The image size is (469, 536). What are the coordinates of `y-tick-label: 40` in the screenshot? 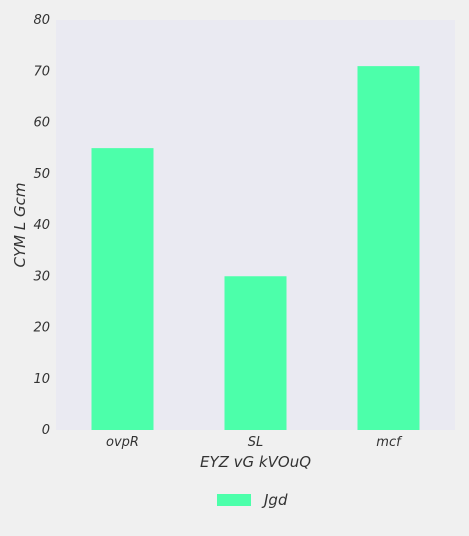 It's located at (41, 225).